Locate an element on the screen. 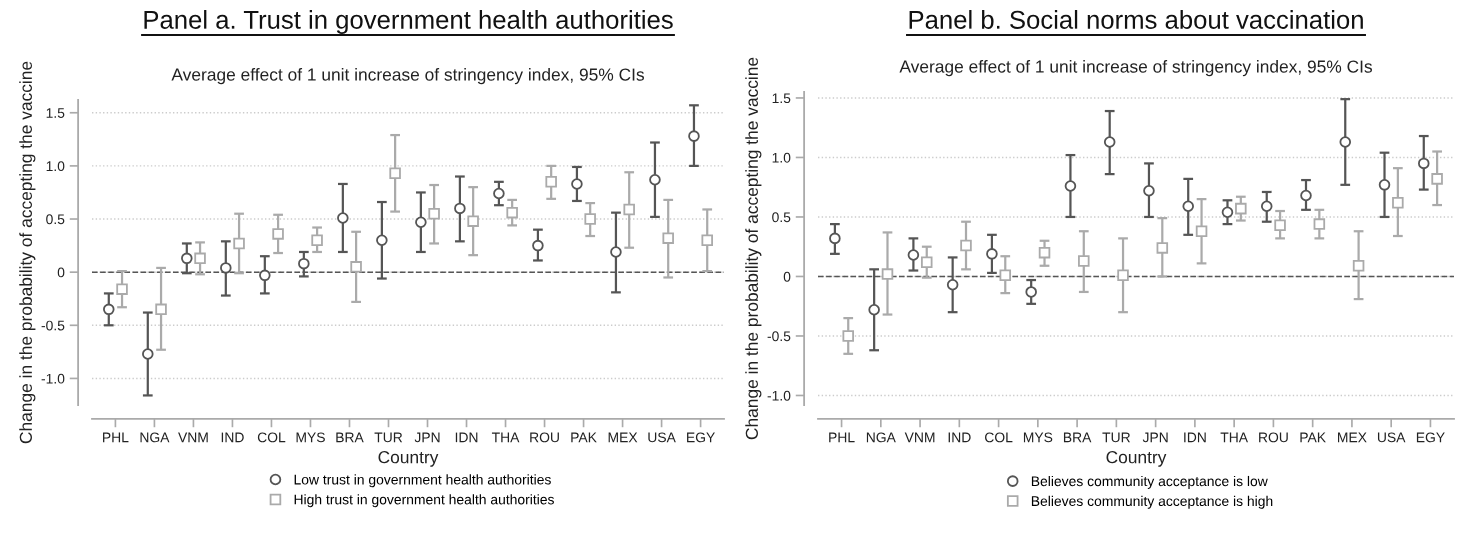 The image size is (1468, 539). chart-title: Panel a. Trust in government health authorities is located at coordinates (408, 22).